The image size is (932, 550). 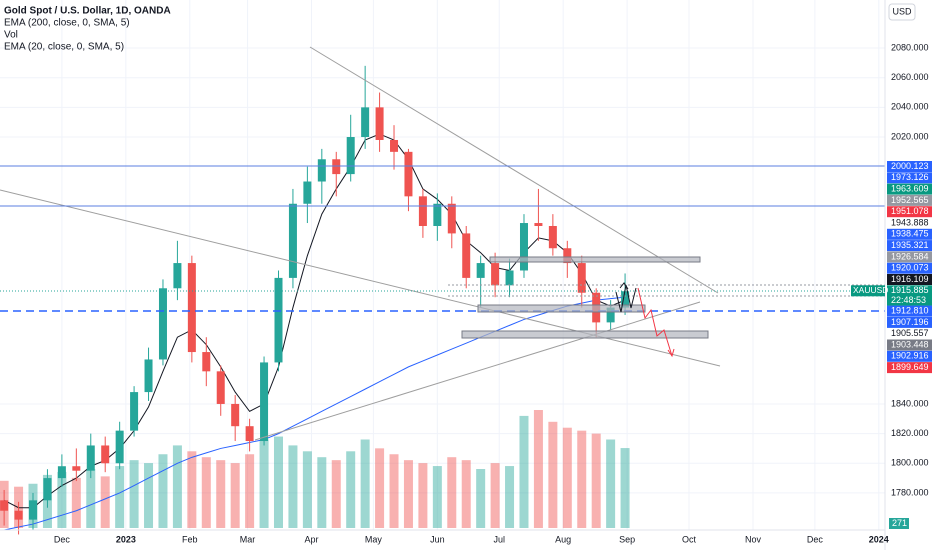 What do you see at coordinates (689, 539) in the screenshot?
I see `x-tick-label: Oct` at bounding box center [689, 539].